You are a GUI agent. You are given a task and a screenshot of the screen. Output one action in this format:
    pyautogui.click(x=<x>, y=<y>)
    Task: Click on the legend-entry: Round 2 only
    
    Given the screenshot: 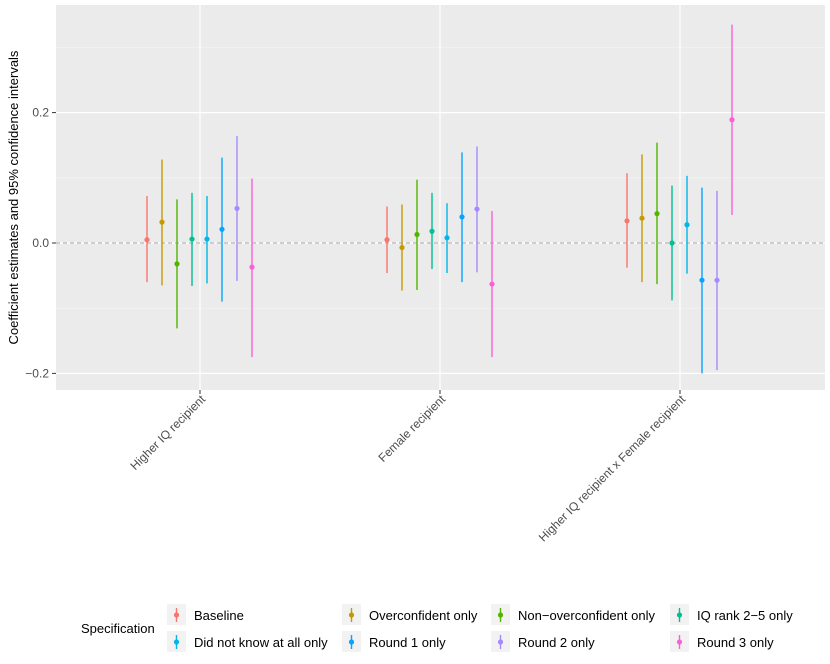 What is the action you would take?
    pyautogui.click(x=543, y=641)
    